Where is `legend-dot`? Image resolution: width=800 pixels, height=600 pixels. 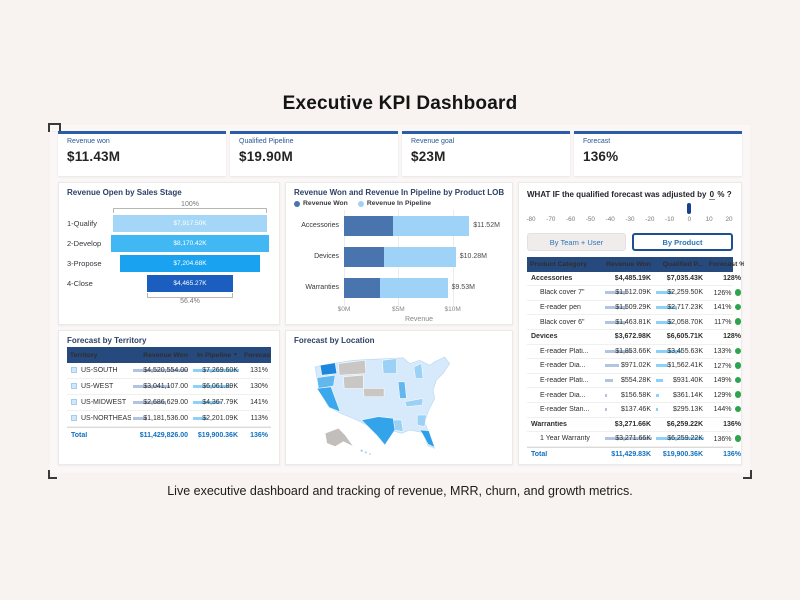 legend-dot is located at coordinates (360, 203).